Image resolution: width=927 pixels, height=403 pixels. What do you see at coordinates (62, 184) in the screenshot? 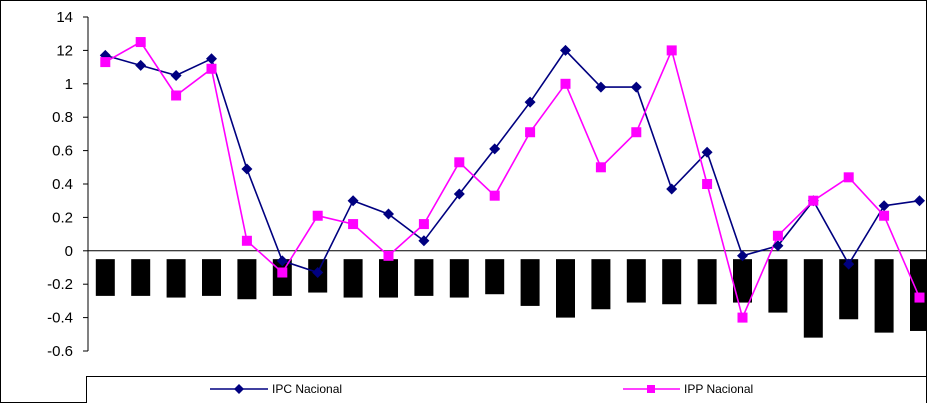
I see `y-tick-label: 0.4` at bounding box center [62, 184].